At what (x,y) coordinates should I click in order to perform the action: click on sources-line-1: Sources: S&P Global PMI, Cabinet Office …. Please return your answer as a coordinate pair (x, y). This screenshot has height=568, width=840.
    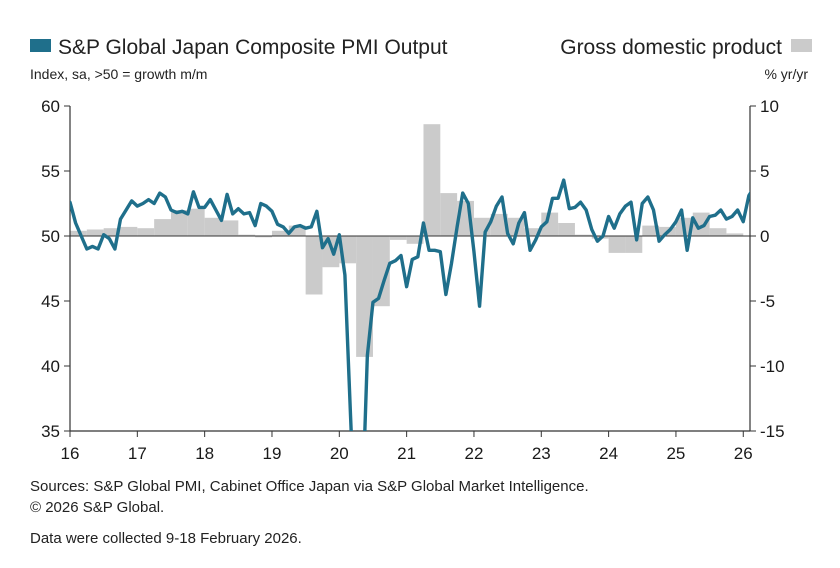
    Looking at the image, I should click on (309, 486).